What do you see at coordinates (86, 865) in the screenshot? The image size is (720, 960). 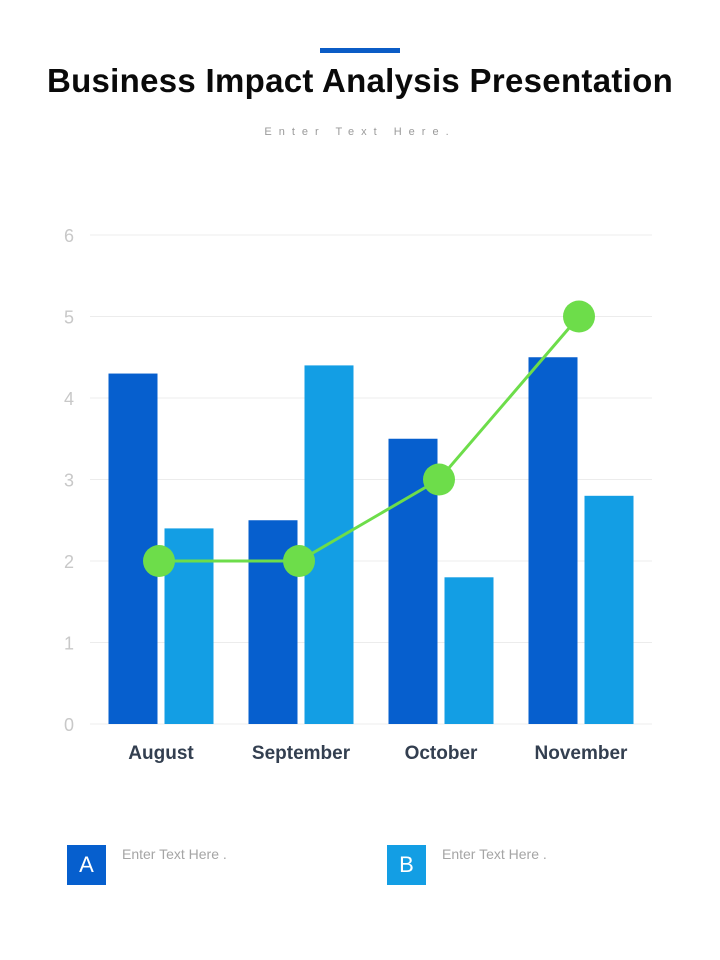 I see `legend-badge-a: A` at bounding box center [86, 865].